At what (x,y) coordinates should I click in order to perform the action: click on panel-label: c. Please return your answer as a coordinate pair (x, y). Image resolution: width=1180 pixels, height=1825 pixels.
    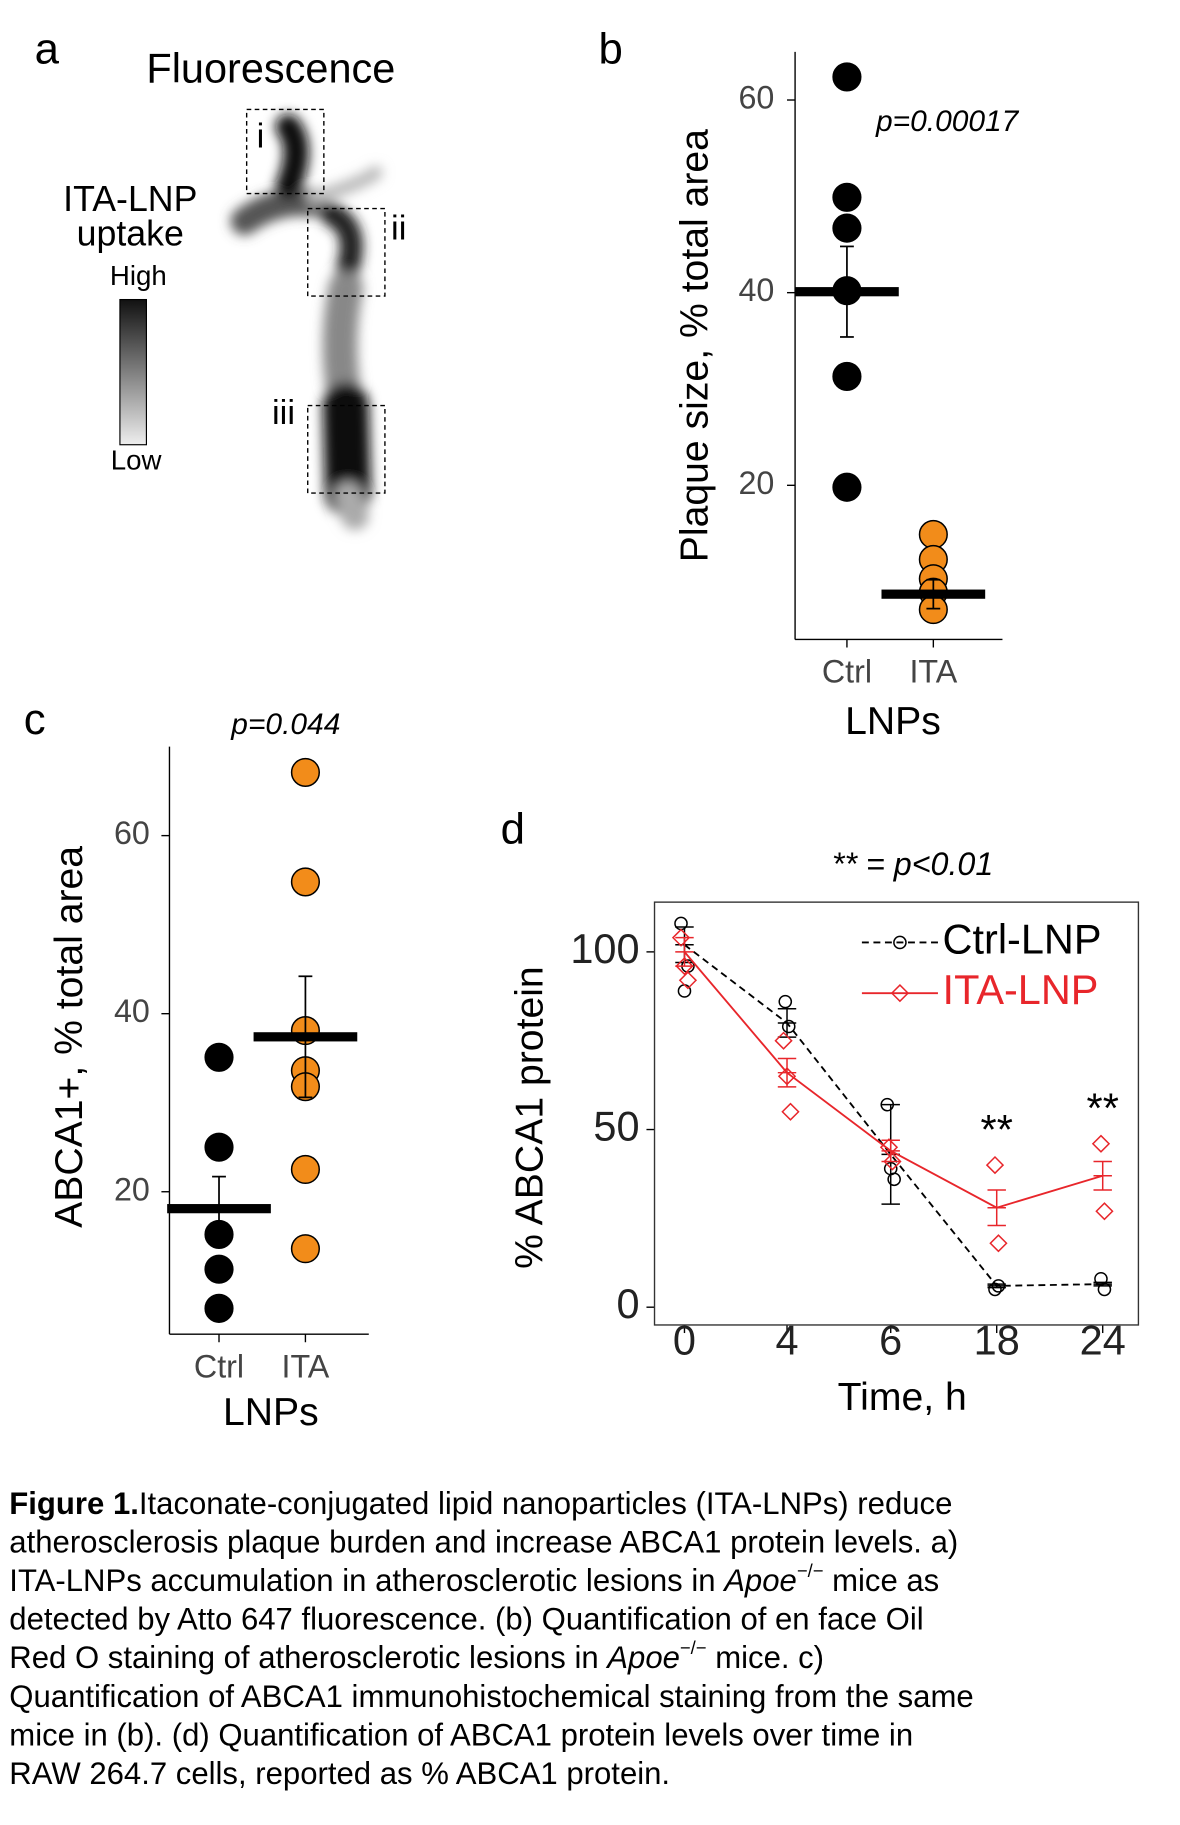
    Looking at the image, I should click on (35, 719).